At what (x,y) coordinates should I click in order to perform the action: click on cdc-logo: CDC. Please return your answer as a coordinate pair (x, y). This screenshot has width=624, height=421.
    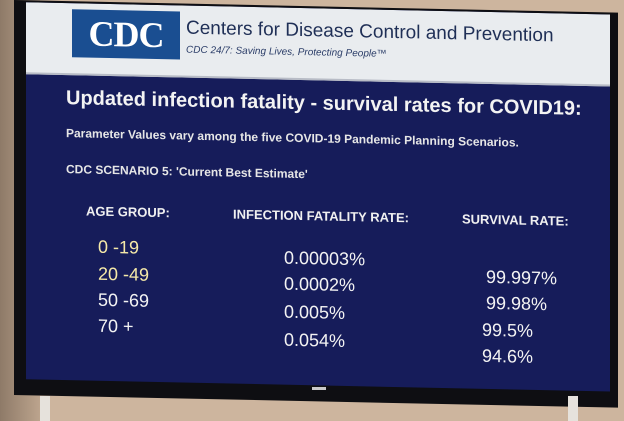
    Looking at the image, I should click on (126, 34).